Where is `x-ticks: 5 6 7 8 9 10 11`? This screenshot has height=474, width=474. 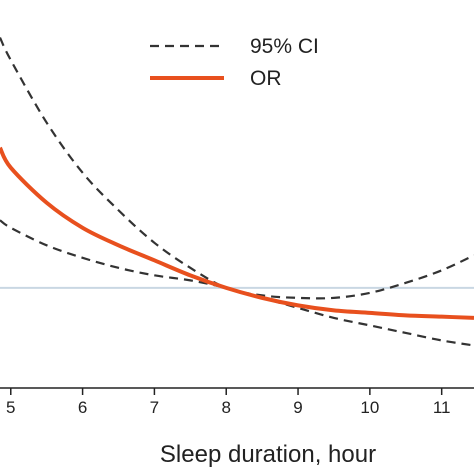 x-ticks: 5 6 7 8 9 10 11 is located at coordinates (228, 402).